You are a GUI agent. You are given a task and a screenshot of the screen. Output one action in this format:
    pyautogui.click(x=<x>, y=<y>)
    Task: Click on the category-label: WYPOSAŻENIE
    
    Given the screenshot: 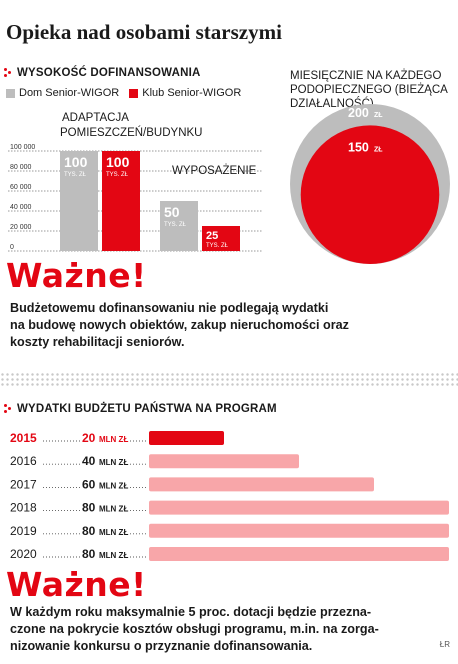 What is the action you would take?
    pyautogui.click(x=214, y=170)
    